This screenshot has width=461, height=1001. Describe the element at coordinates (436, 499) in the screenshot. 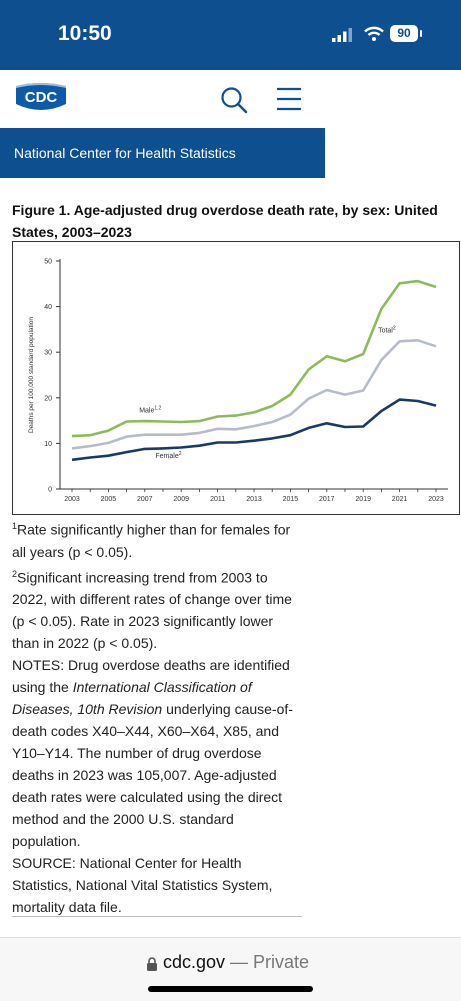

I see `x-tick-label: 2023` at that location.